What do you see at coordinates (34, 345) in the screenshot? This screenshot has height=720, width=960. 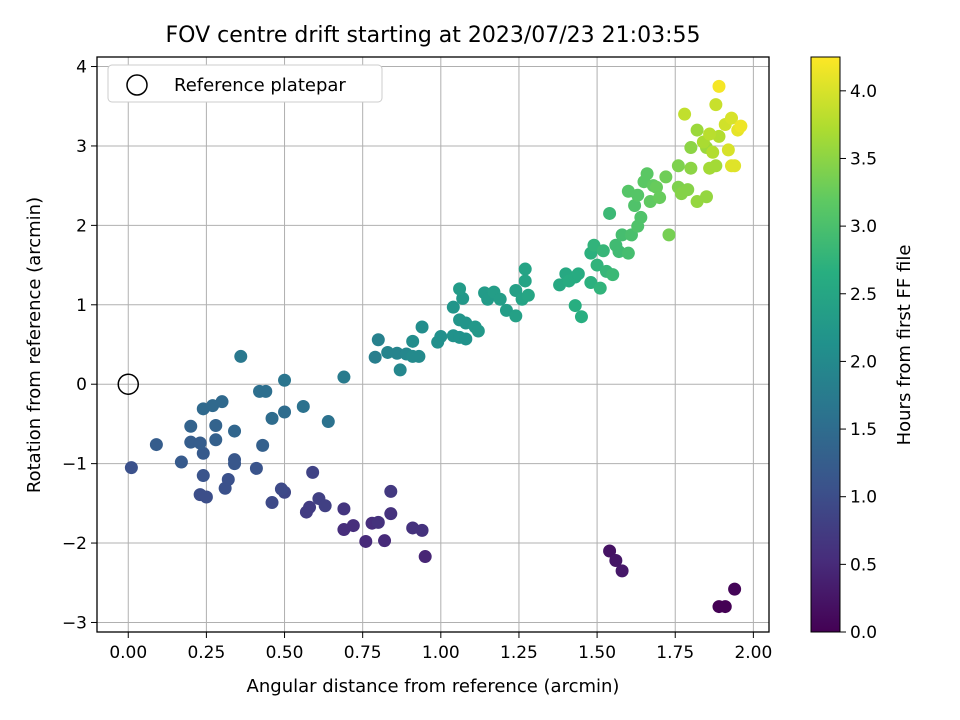 I see `y-axis-label: Rotation from reference (arcmin)` at bounding box center [34, 345].